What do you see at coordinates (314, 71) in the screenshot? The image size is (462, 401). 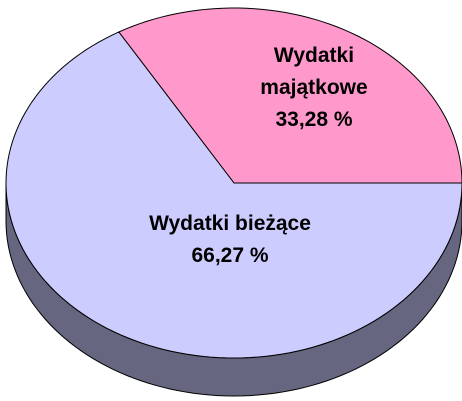 I see `slice-name: Wydatki majątkowe` at bounding box center [314, 71].